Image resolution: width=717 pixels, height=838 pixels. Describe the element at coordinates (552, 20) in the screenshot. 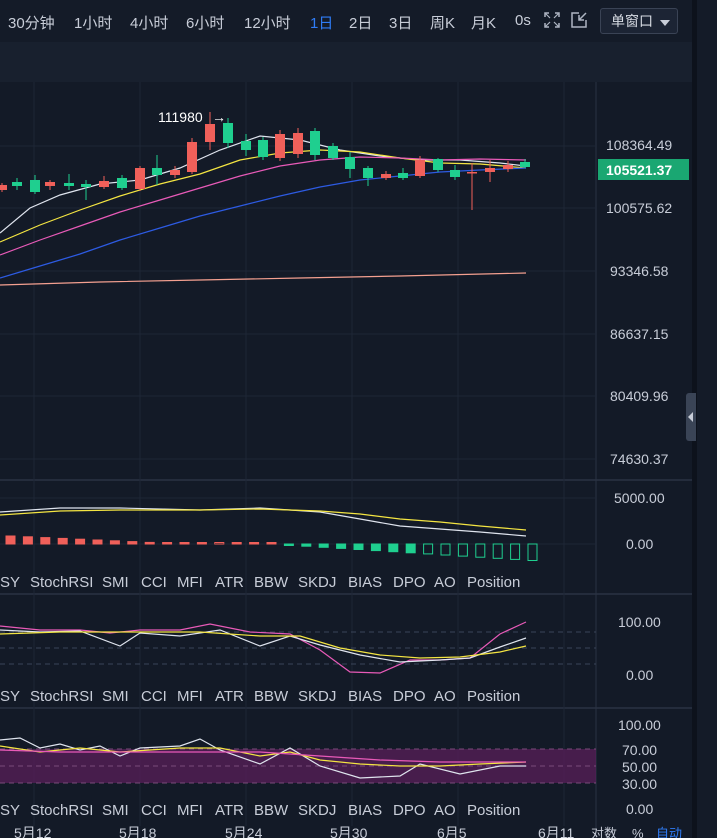

I see `expand-icon` at that location.